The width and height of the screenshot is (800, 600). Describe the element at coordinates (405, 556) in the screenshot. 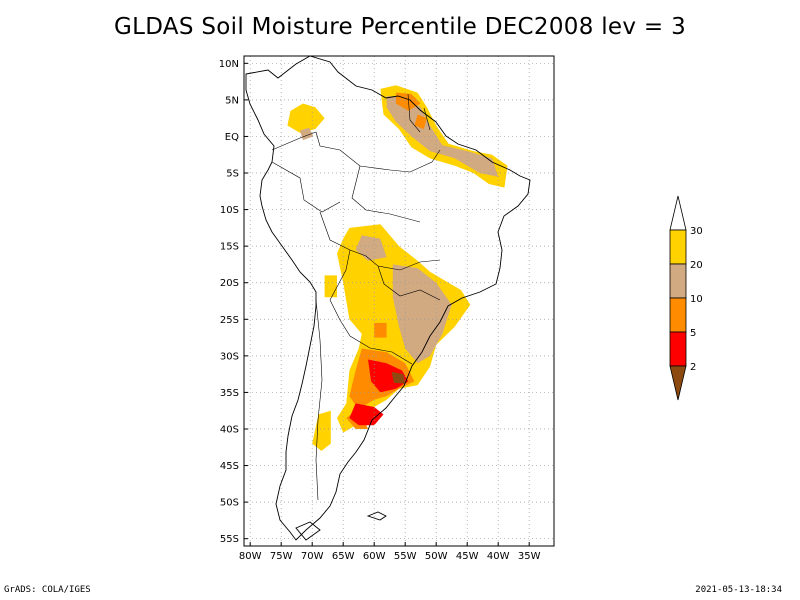

I see `x-tick-label: 55W` at that location.